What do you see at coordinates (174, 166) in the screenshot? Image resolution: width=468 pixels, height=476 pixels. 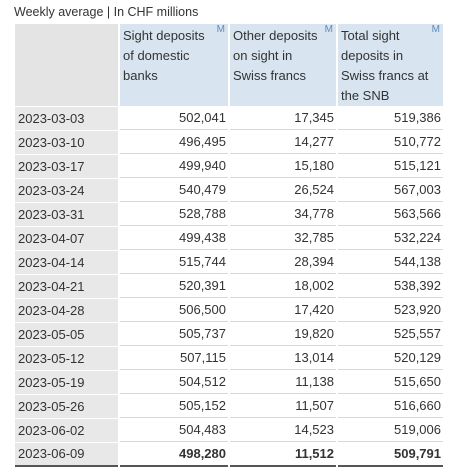 I see `cell-domestic-banks: 499,940` at bounding box center [174, 166].